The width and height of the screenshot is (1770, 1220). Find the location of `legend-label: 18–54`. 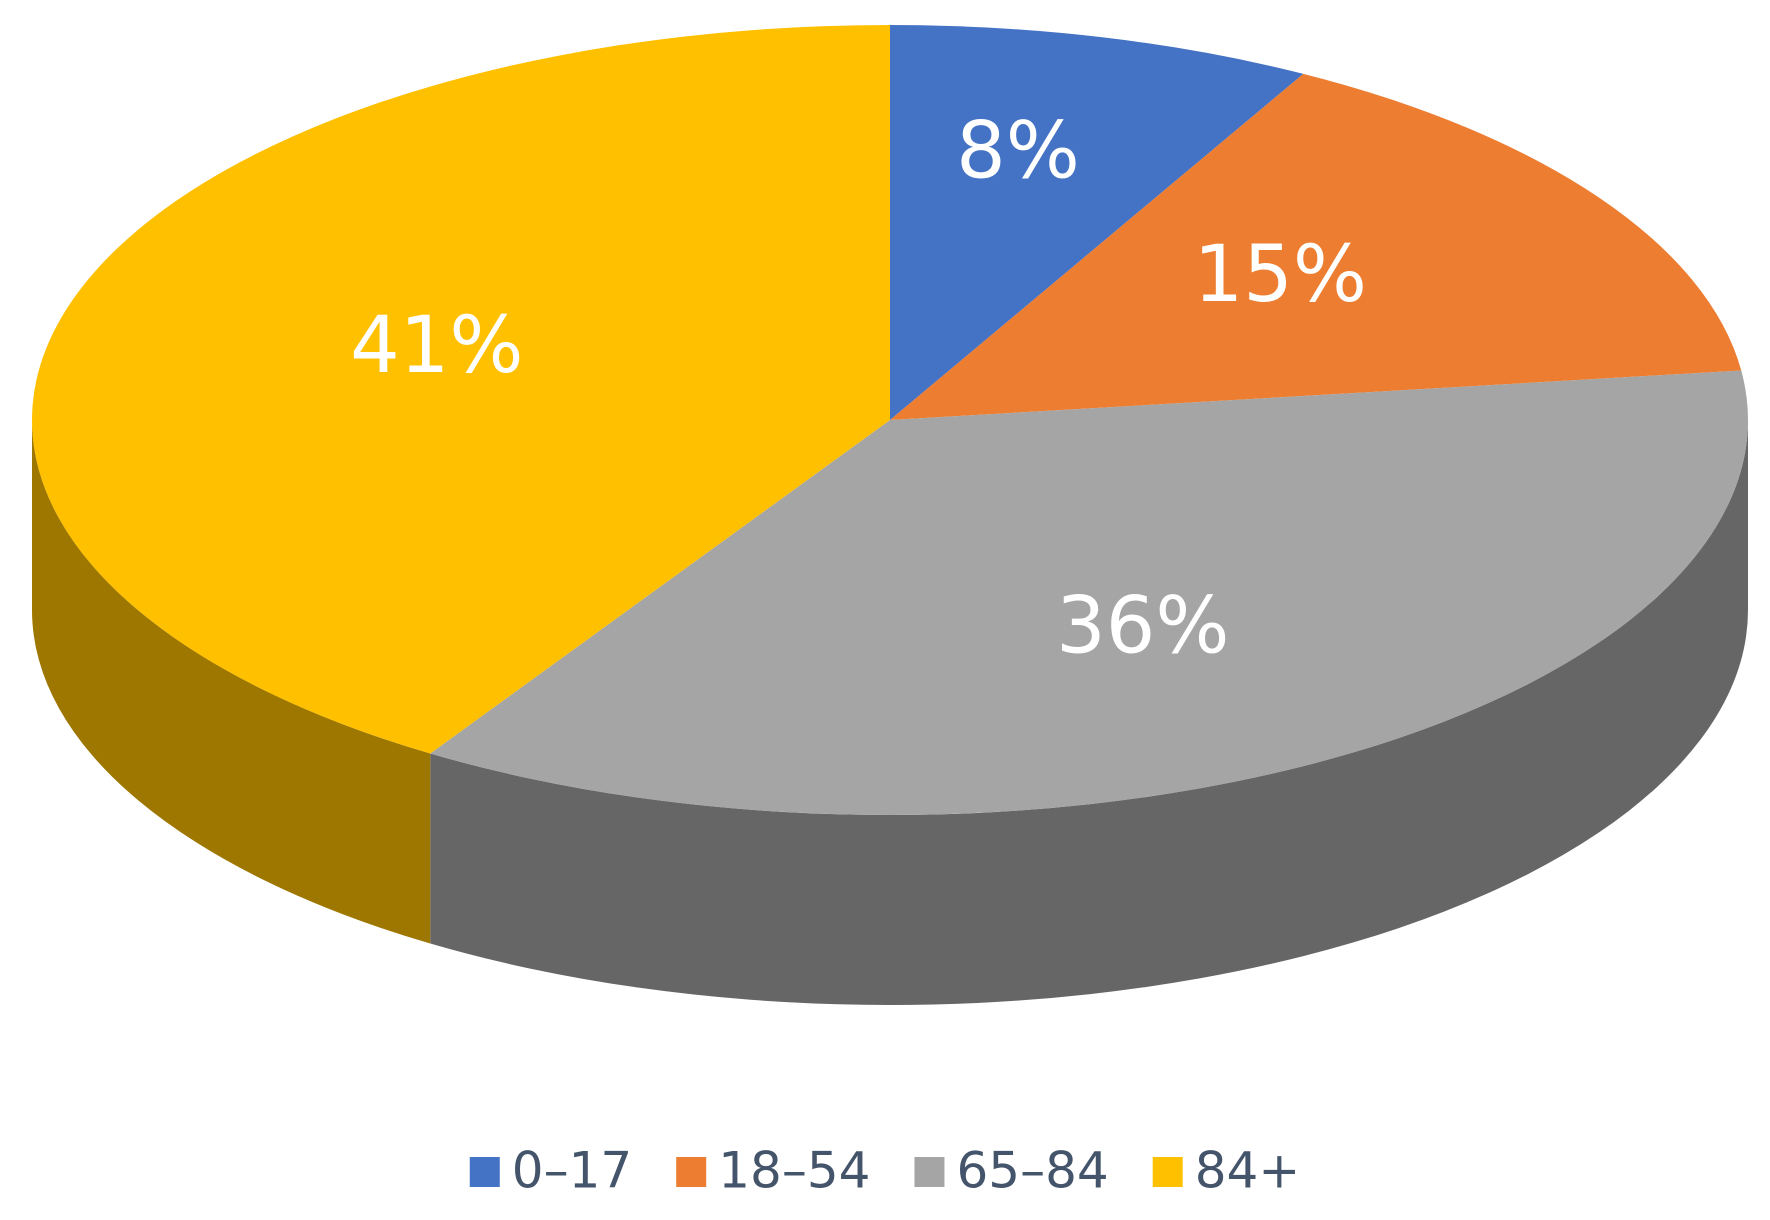

legend-label: 18–54 is located at coordinates (794, 1171).